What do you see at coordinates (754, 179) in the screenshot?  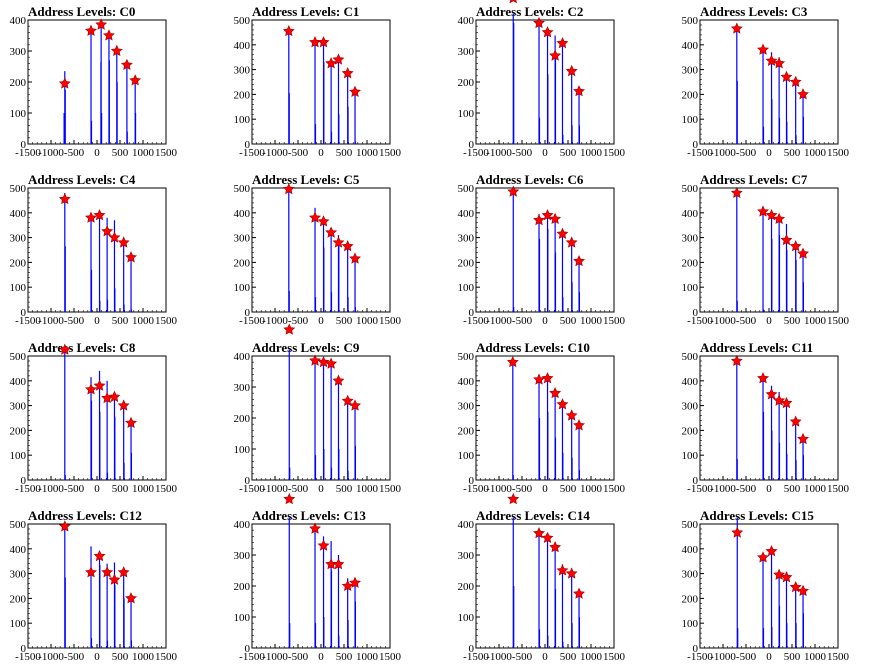 I see `chart-title: Address Levels: C7` at bounding box center [754, 179].